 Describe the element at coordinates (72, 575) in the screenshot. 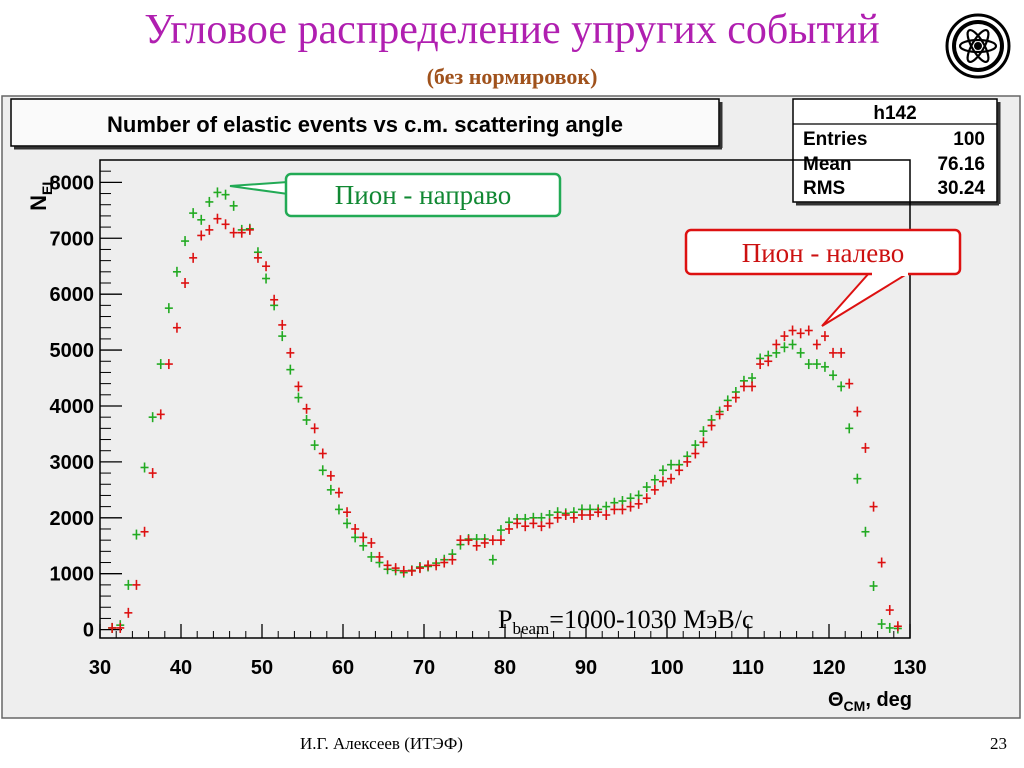

I see `y-tick-label: 1000` at that location.